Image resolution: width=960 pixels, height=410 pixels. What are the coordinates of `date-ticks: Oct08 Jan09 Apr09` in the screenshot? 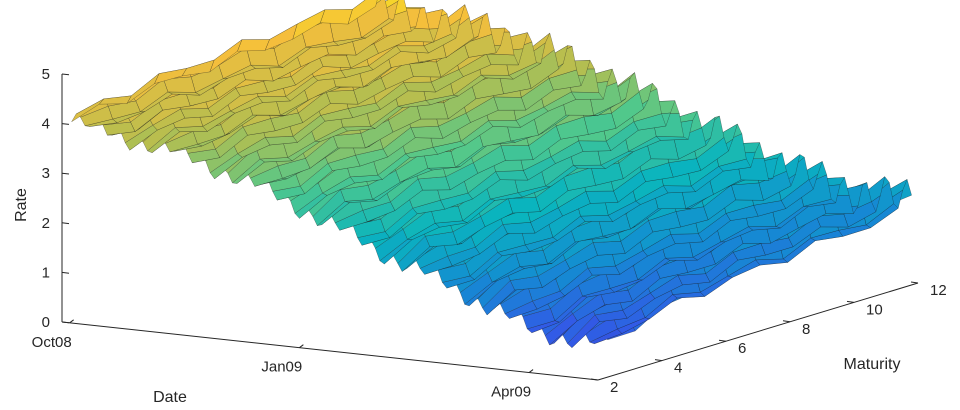 It's located at (283, 360).